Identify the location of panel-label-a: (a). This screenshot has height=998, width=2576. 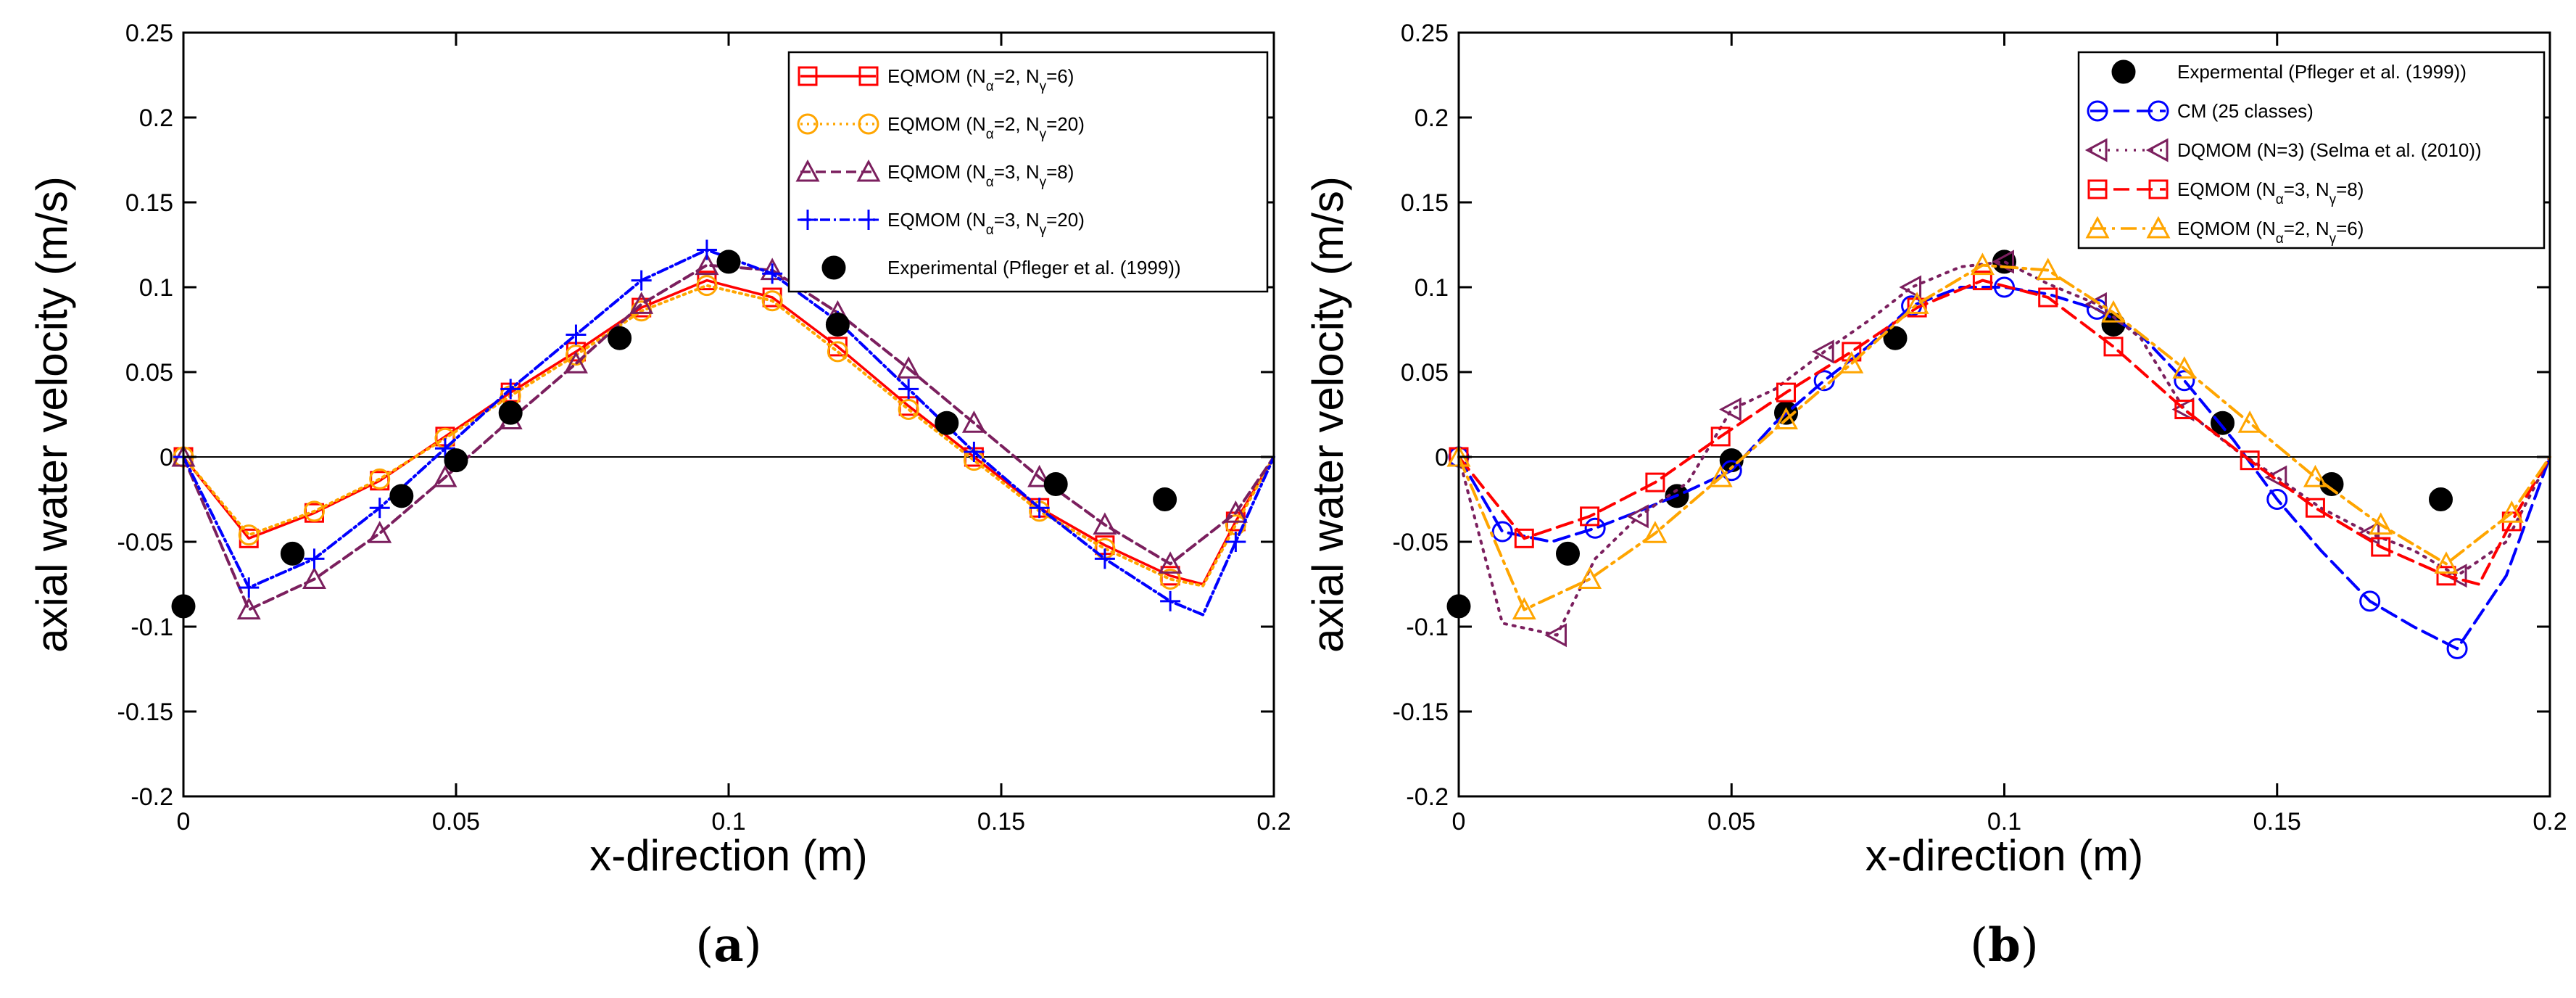
(728, 945).